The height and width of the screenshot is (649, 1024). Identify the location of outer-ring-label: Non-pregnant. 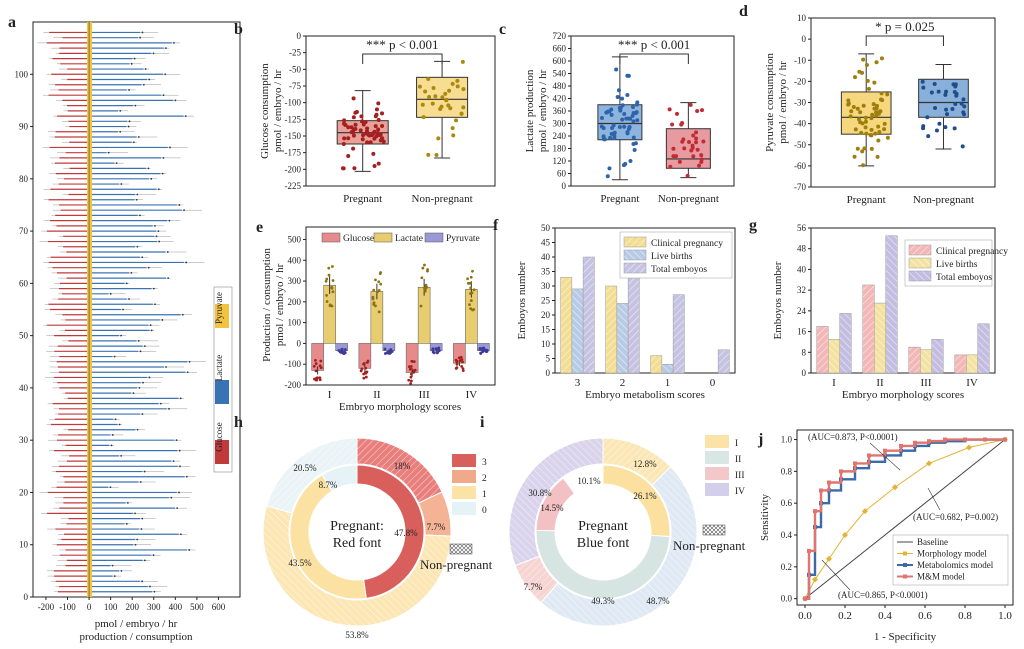
(456, 564).